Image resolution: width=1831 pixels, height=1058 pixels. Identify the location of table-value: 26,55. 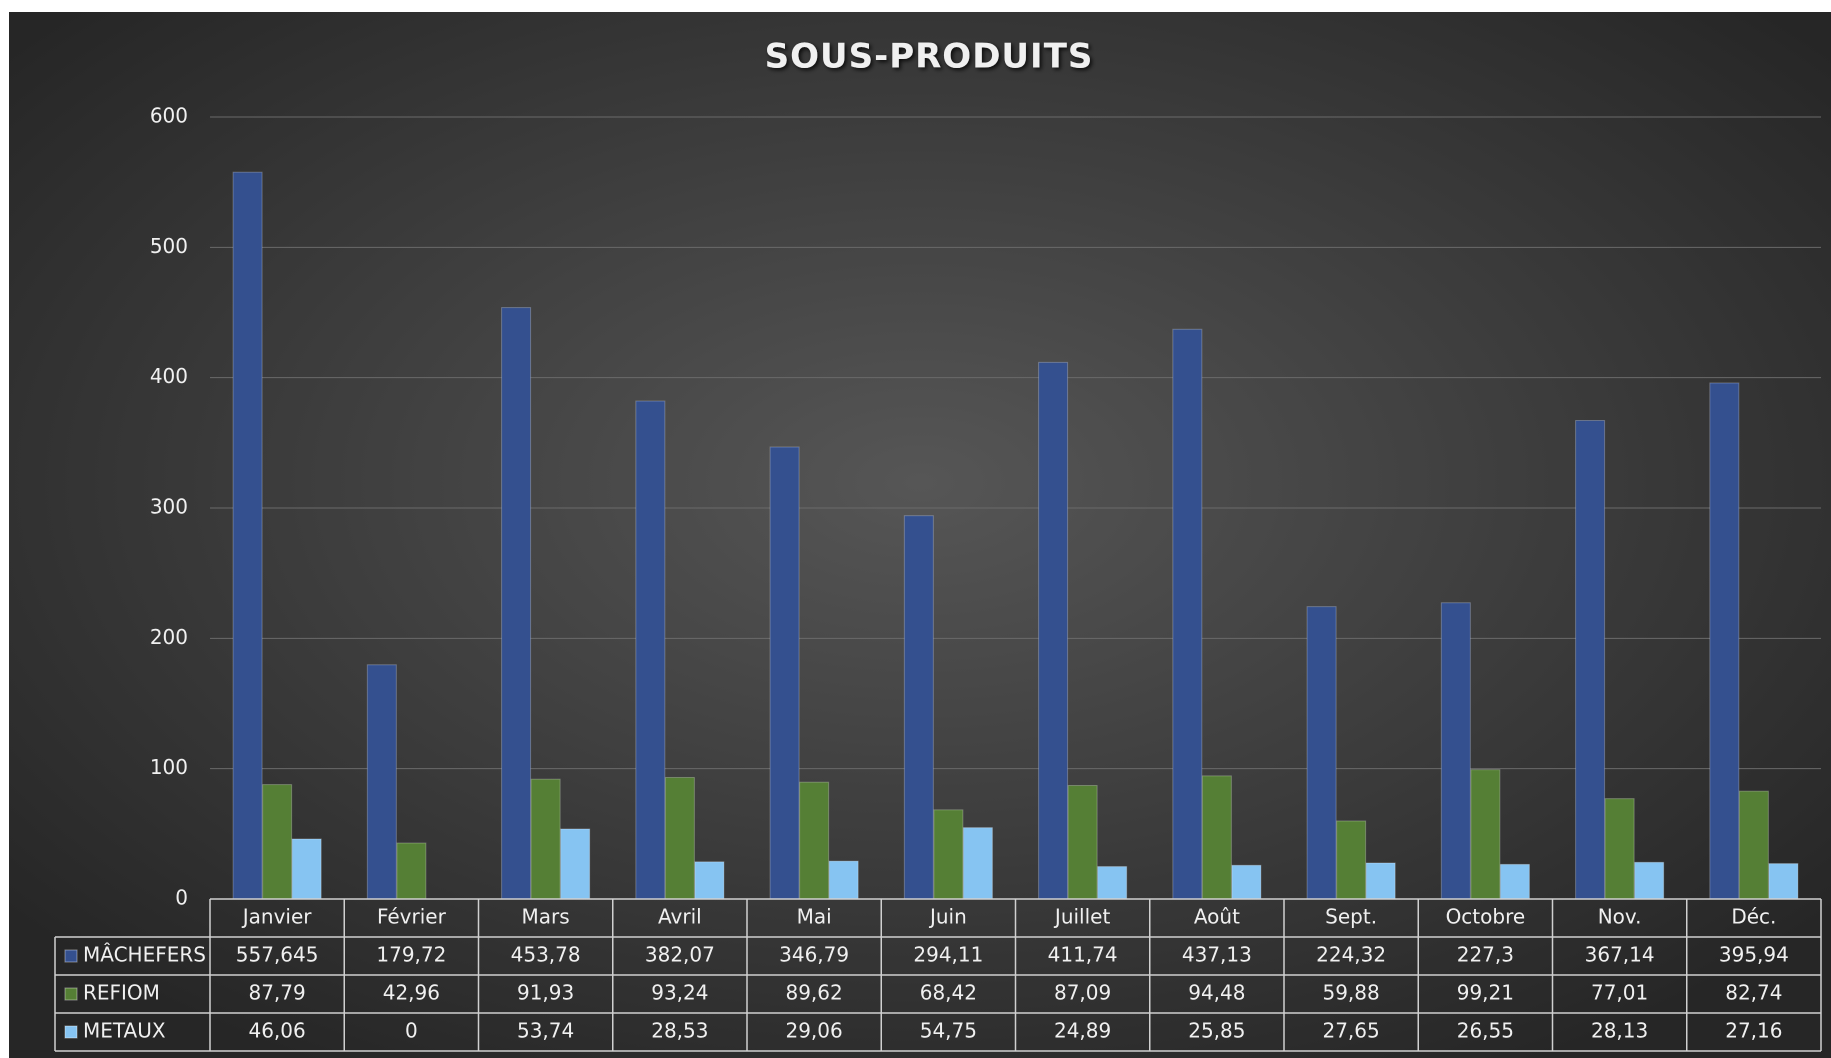
(1485, 1031).